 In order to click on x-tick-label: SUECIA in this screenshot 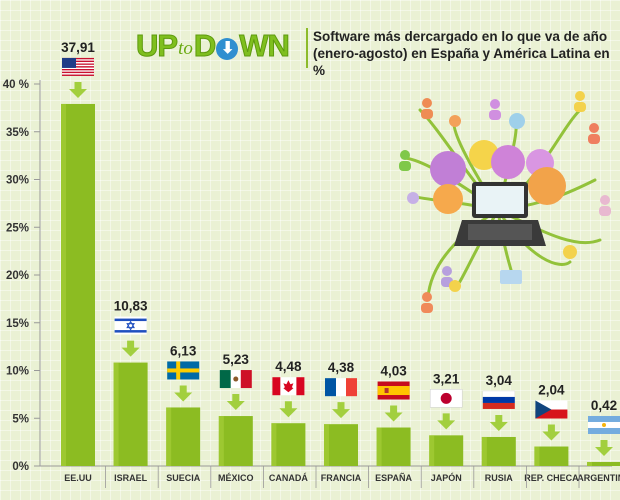, I will do `click(183, 478)`.